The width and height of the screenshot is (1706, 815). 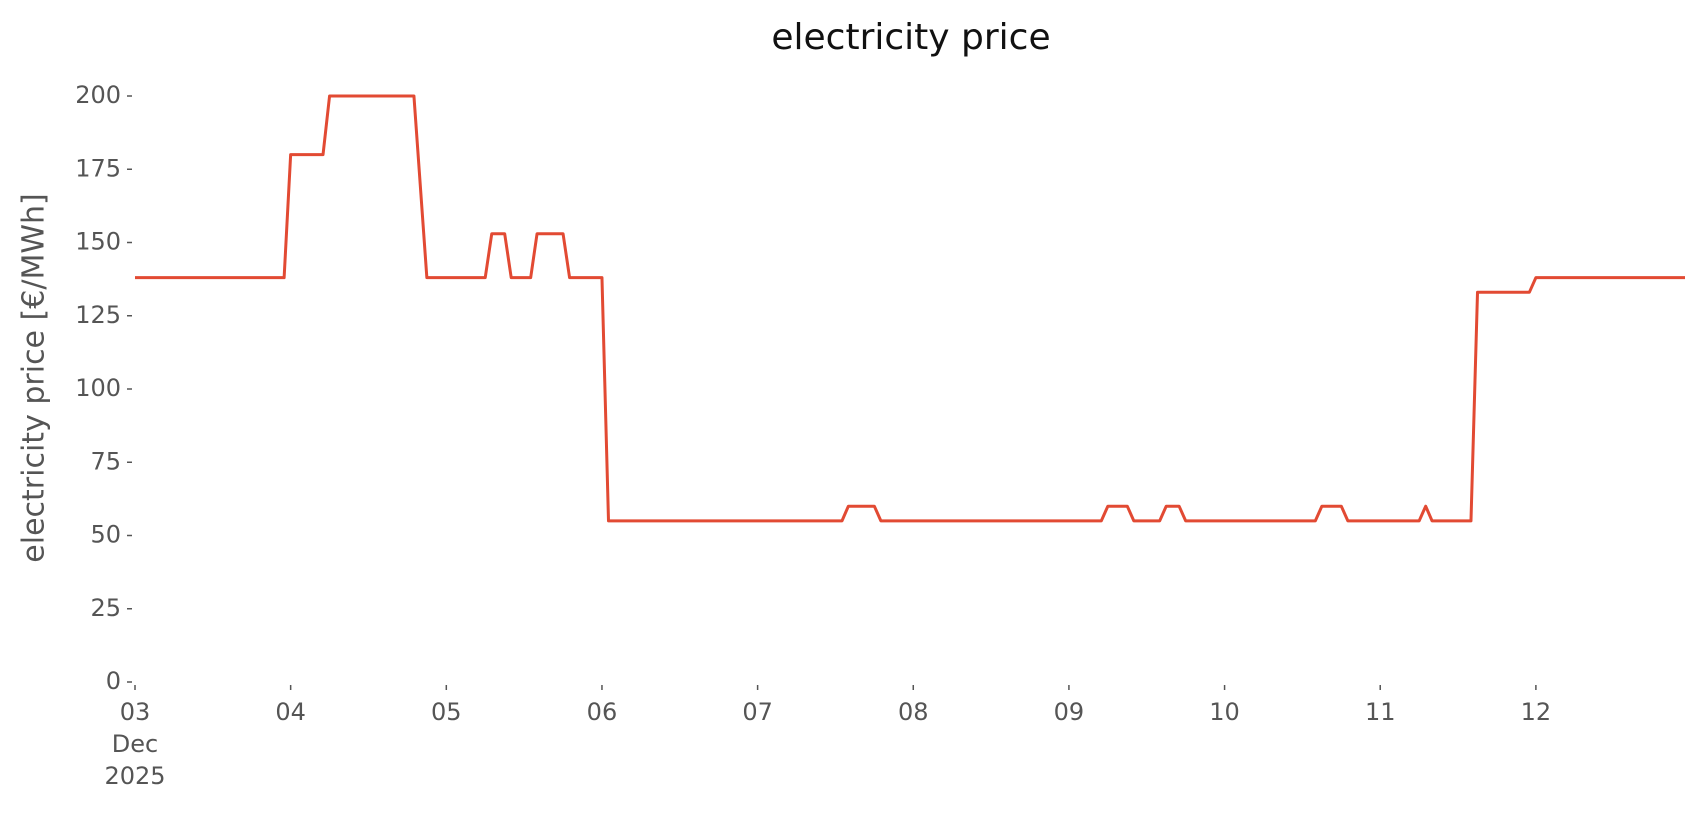 What do you see at coordinates (290, 712) in the screenshot?
I see `x-tick-label: 04` at bounding box center [290, 712].